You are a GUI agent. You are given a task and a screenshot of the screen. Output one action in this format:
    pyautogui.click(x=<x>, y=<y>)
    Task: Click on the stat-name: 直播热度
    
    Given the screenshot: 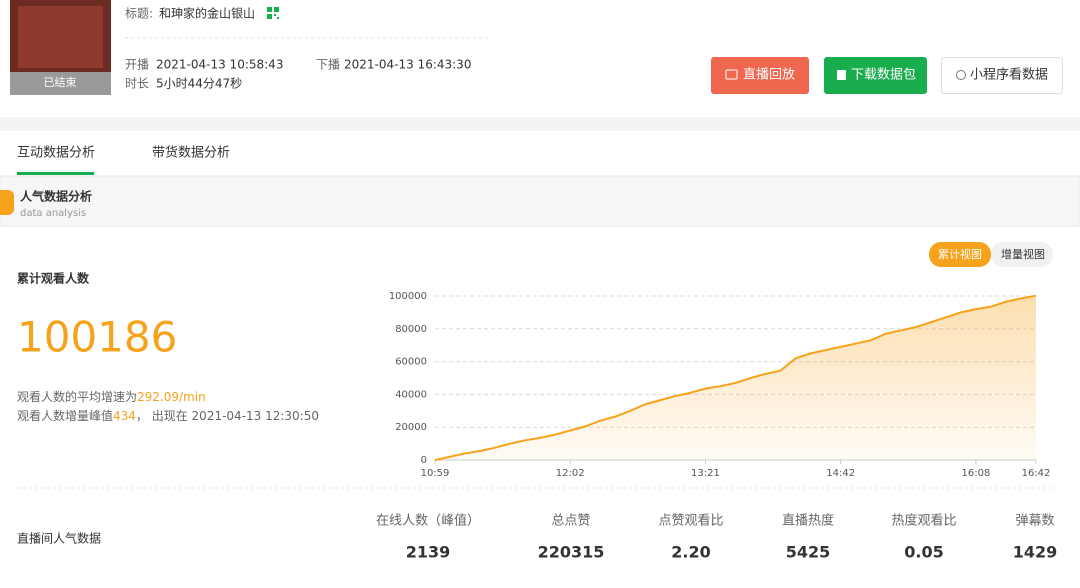 What is the action you would take?
    pyautogui.click(x=808, y=521)
    